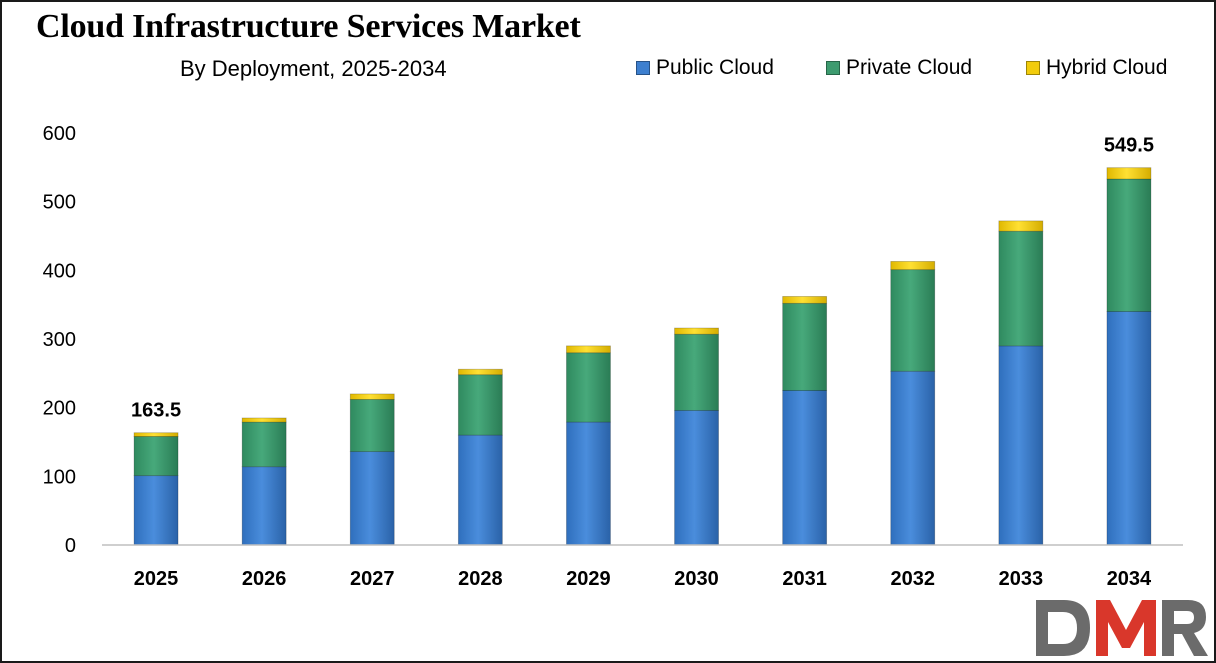 Image resolution: width=1216 pixels, height=663 pixels. What do you see at coordinates (372, 498) in the screenshot?
I see `bar-public-cloud-2027` at bounding box center [372, 498].